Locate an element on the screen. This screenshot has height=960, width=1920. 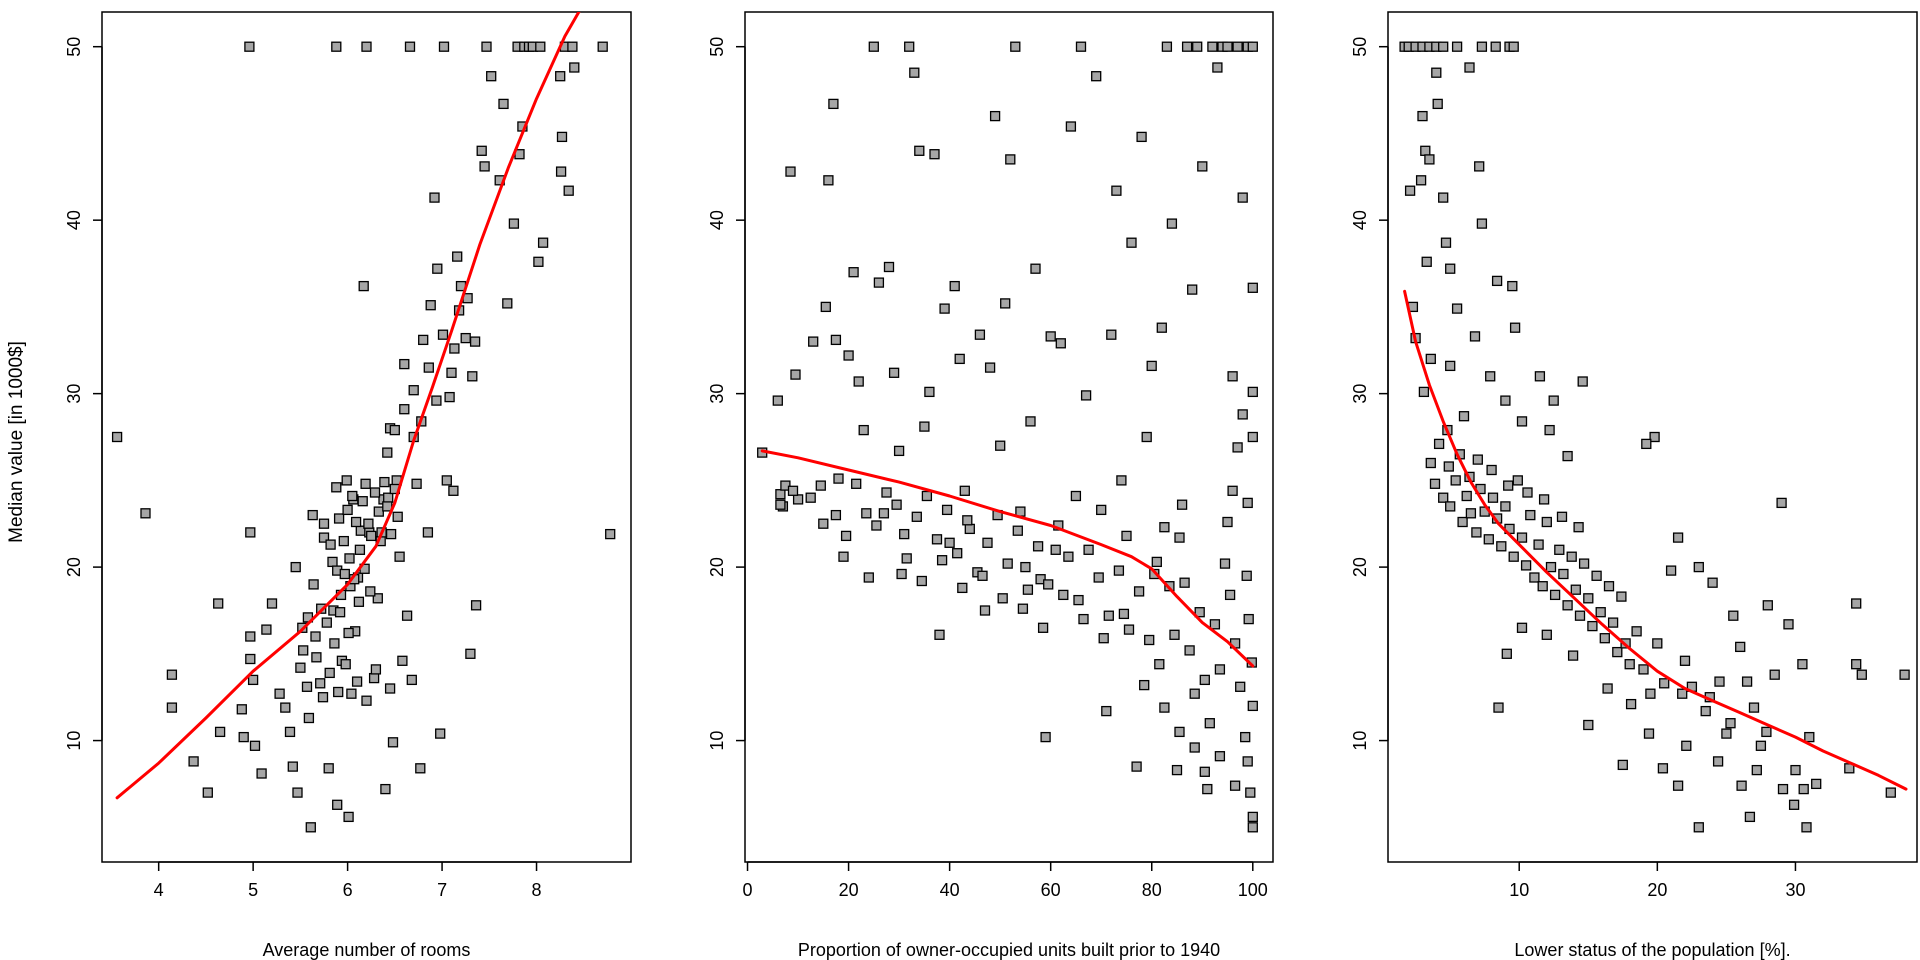
x-tick-label: 6 is located at coordinates (348, 890).